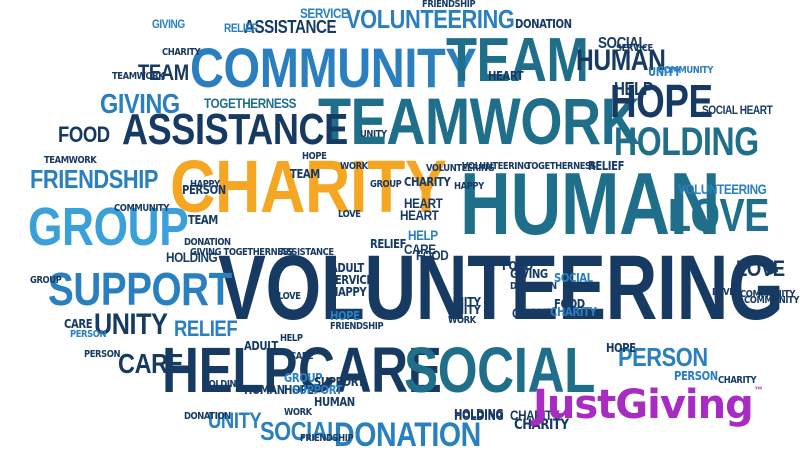 This screenshot has width=800, height=450. Describe the element at coordinates (449, 5) in the screenshot. I see `cloud-word-friendship-4: FRIENDSHIP` at that location.